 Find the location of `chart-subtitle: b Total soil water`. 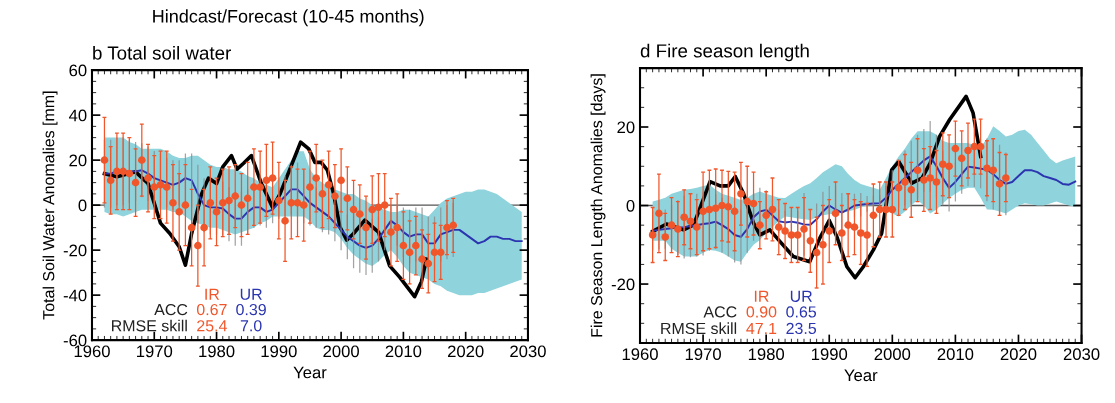

chart-subtitle: b Total soil water is located at coordinates (162, 52).